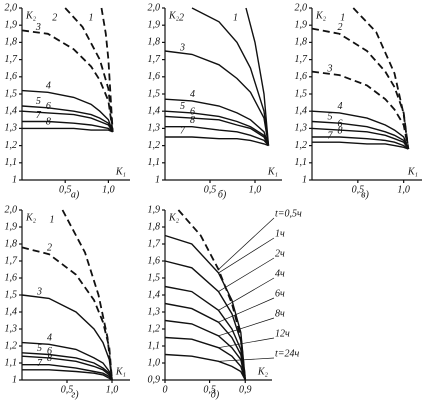 Image resolution: width=428 pixels, height=402 pixels. Describe the element at coordinates (280, 273) in the screenshot. I see `curve-label: 4ч` at that location.